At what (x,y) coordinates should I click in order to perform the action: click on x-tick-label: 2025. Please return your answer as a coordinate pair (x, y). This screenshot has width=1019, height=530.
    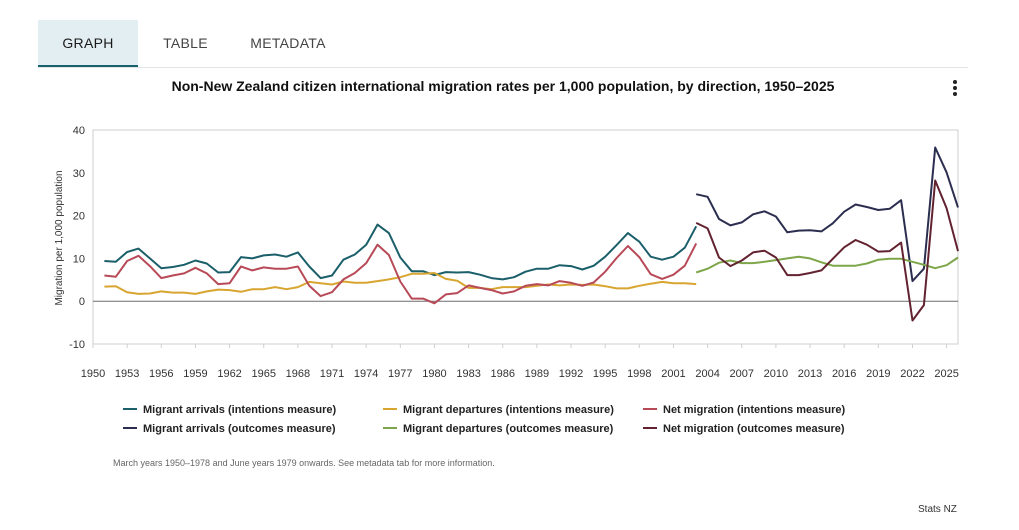
    Looking at the image, I should click on (946, 374).